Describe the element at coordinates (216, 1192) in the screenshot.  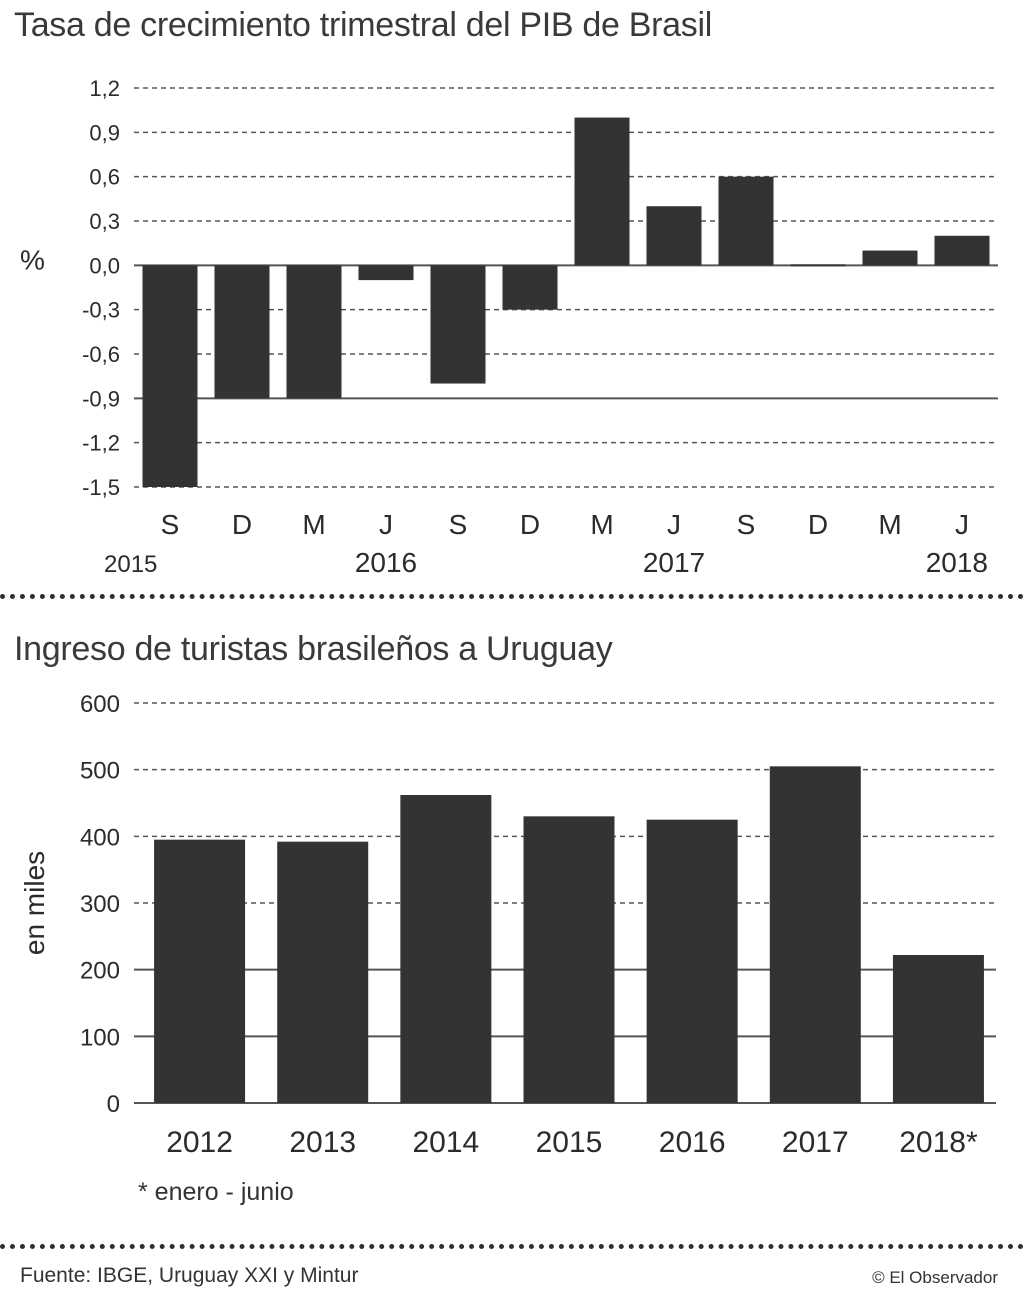
I see `footnote: * enero - junio` at that location.